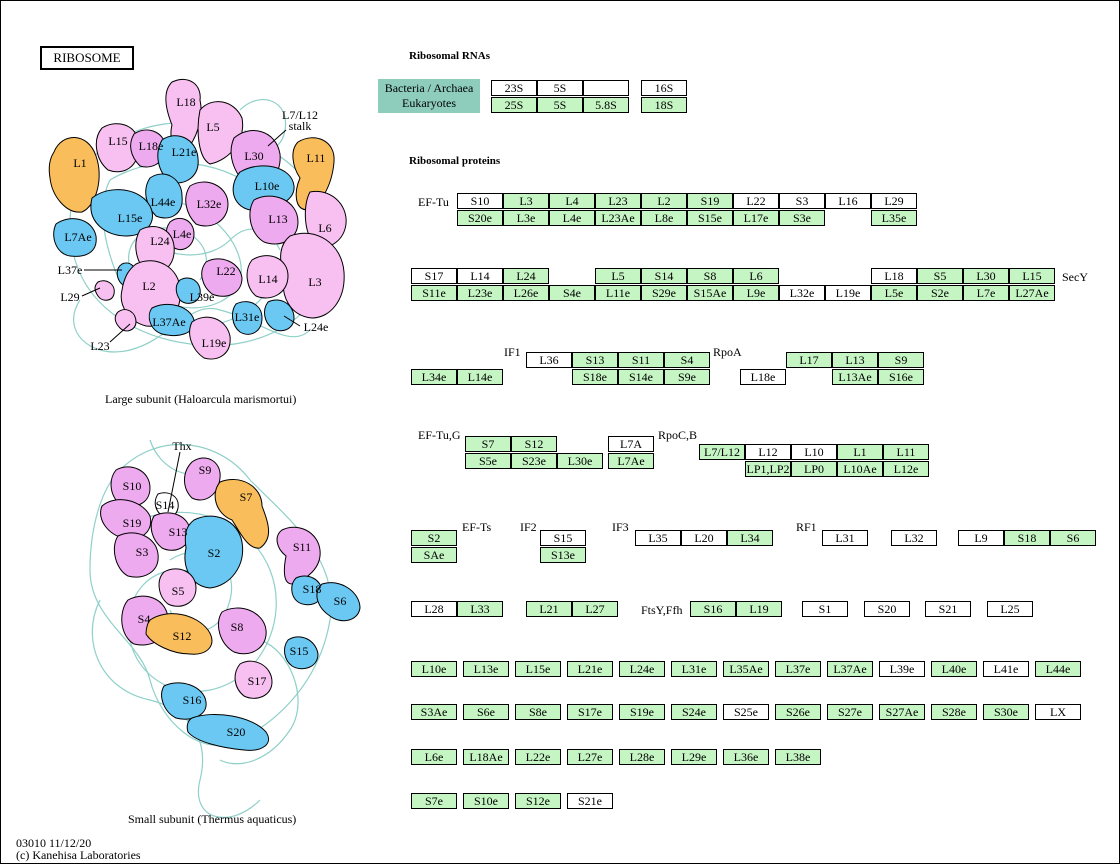 The image size is (1120, 864). What do you see at coordinates (750, 538) in the screenshot?
I see `protein-box-l34: L34` at bounding box center [750, 538].